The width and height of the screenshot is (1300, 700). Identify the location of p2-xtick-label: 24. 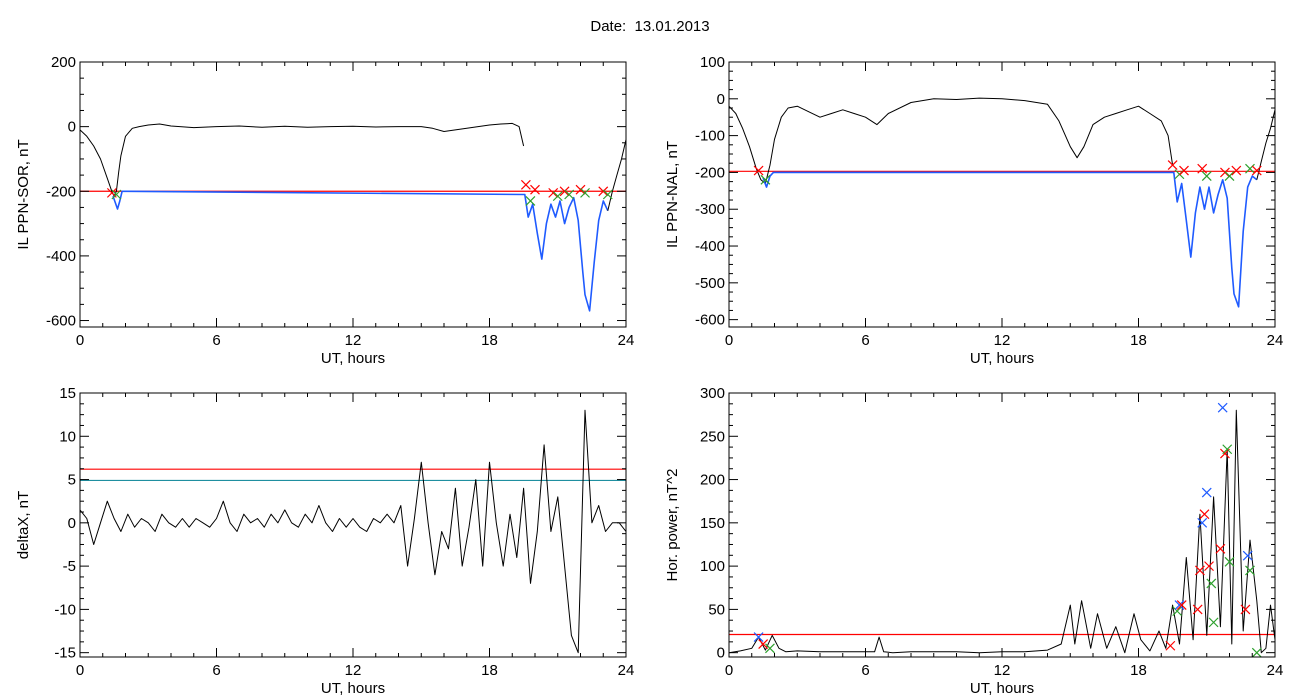
(1275, 340).